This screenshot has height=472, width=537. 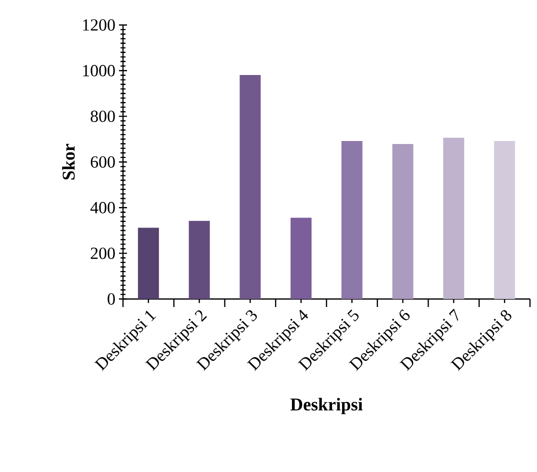 What do you see at coordinates (102, 254) in the screenshot?
I see `y-tick-label: 200` at bounding box center [102, 254].